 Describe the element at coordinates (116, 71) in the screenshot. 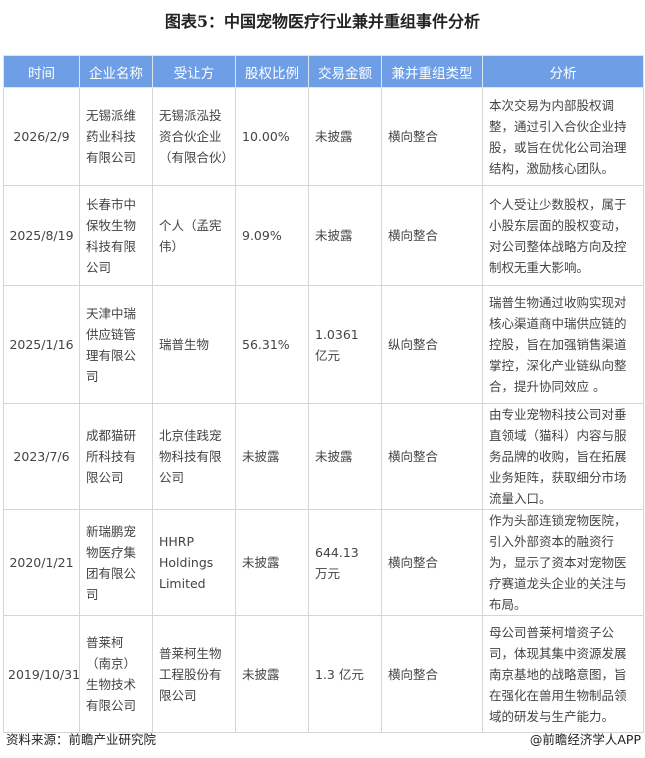

I see `header-company: 企业名称` at that location.